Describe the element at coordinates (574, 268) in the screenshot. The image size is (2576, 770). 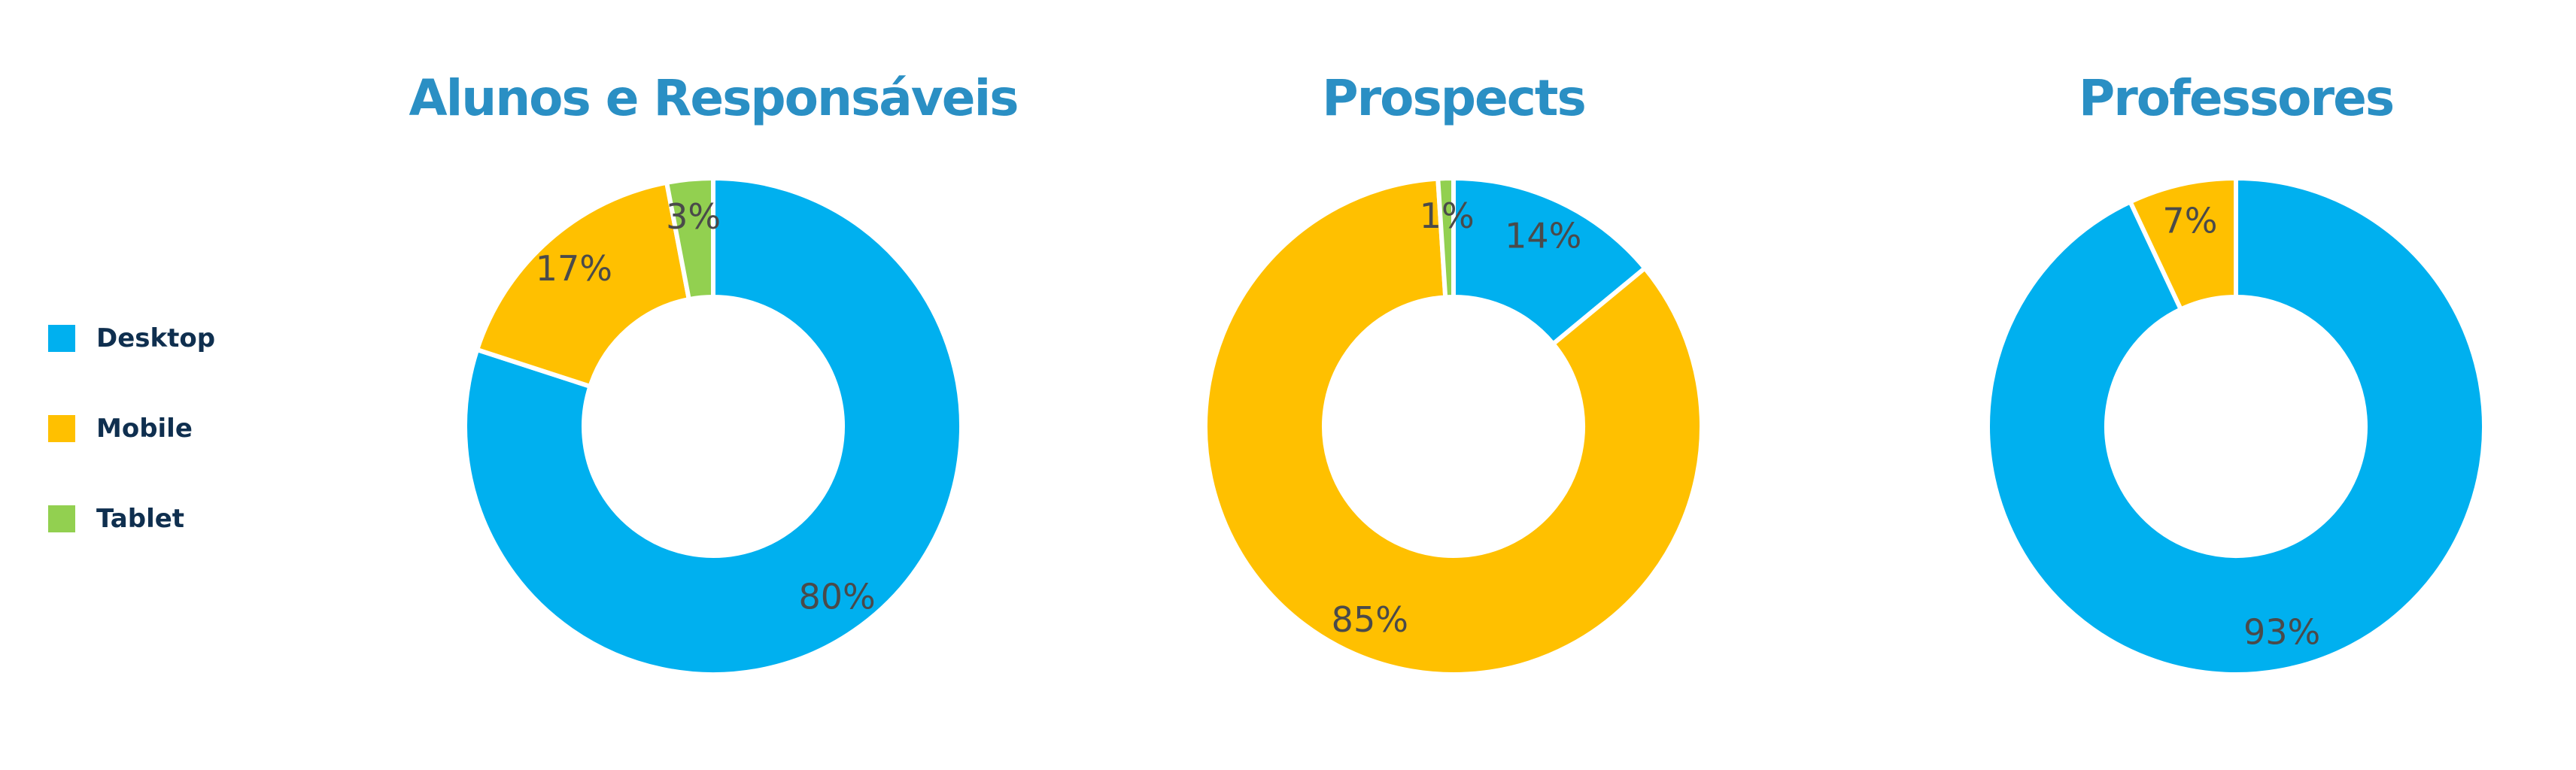
I see `slice-label-mobile-alunos: 17%` at that location.